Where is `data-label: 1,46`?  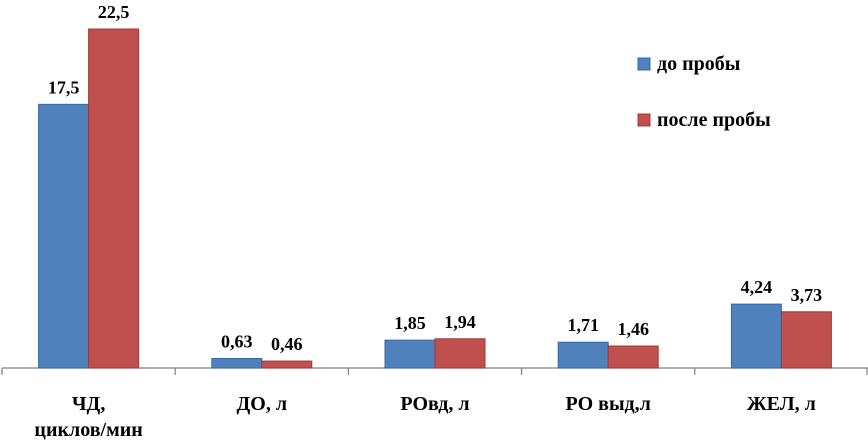 data-label: 1,46 is located at coordinates (633, 329).